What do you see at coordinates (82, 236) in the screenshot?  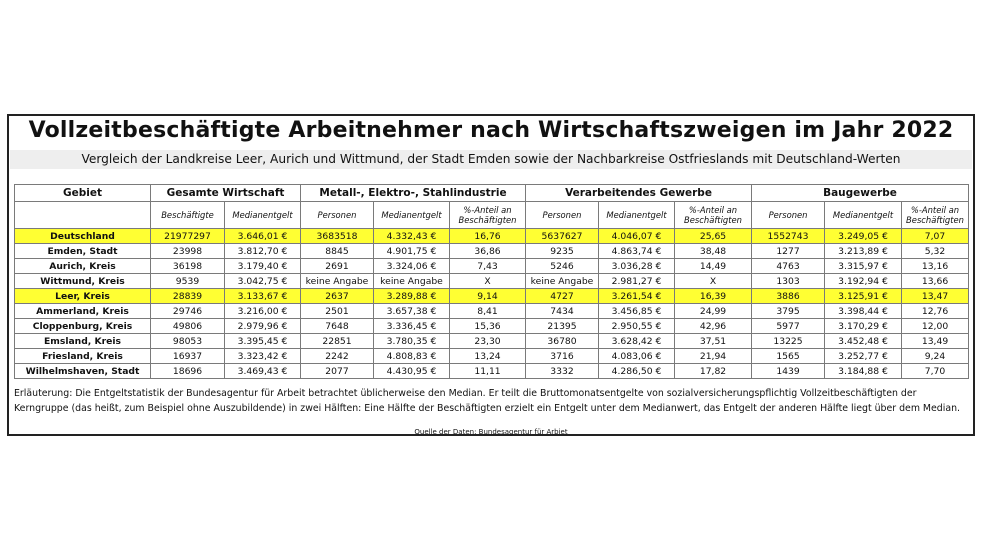 I see `region-name: Deutschland` at bounding box center [82, 236].